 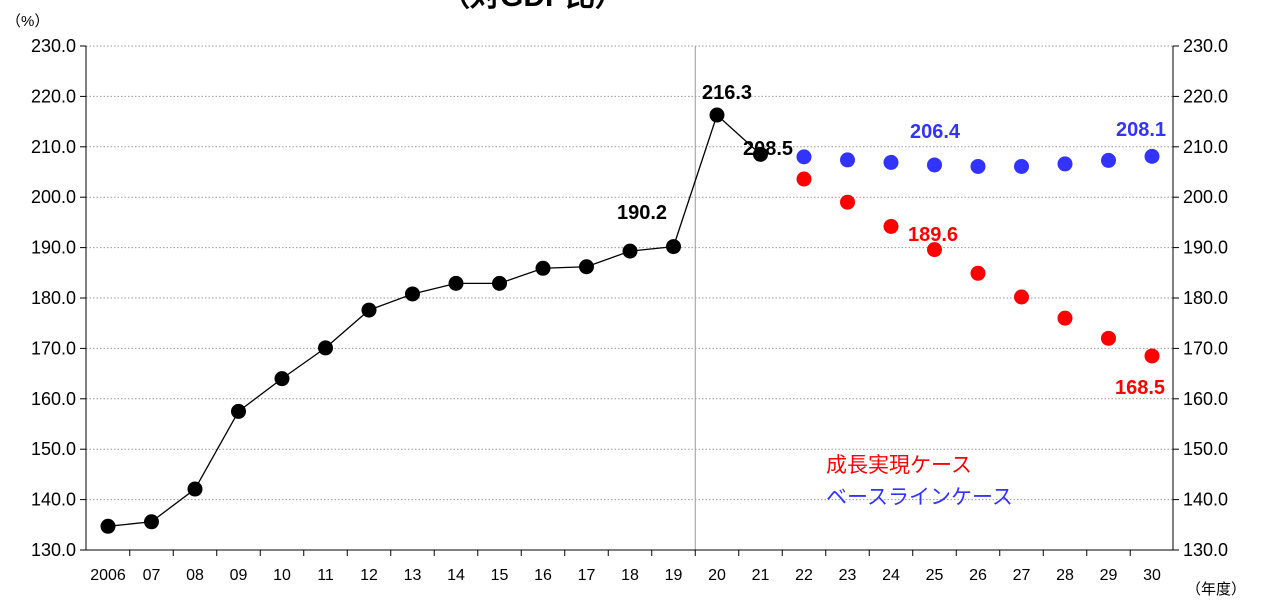 I want to click on y-tick-label-left: 180.0, so click(x=53, y=298).